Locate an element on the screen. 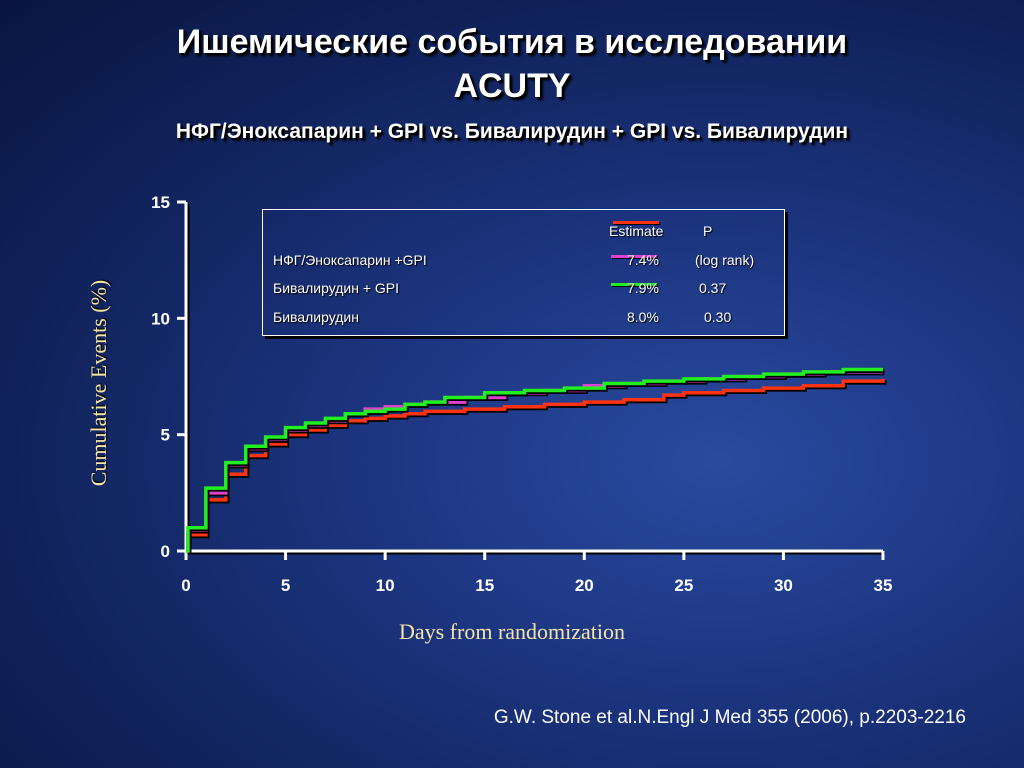 The width and height of the screenshot is (1024, 768). legend-row-label: Бивалирудин is located at coordinates (316, 317).